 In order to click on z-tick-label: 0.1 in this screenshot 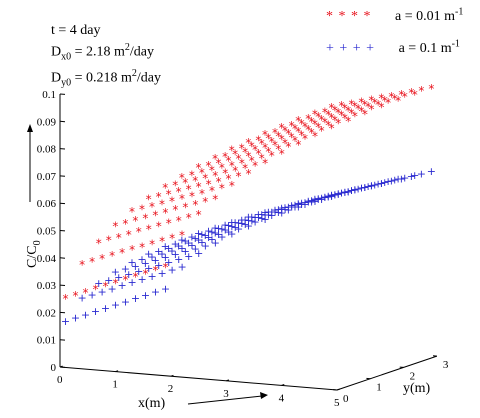, I will do `click(49, 95)`.